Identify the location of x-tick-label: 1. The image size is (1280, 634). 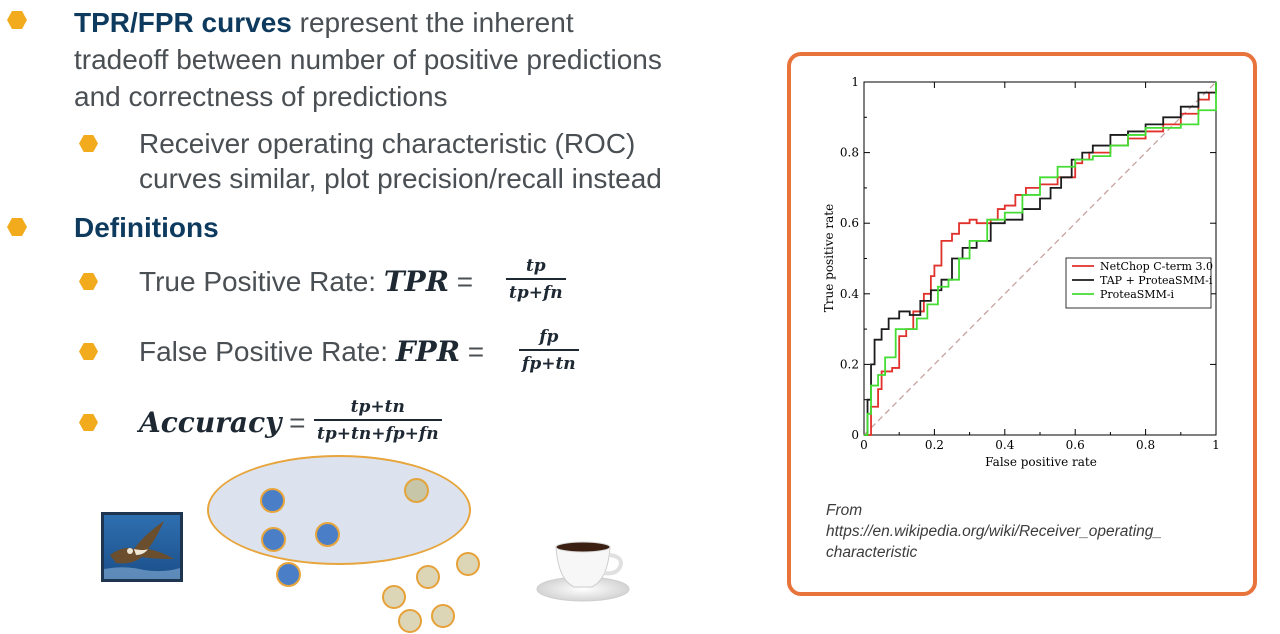
(1216, 445).